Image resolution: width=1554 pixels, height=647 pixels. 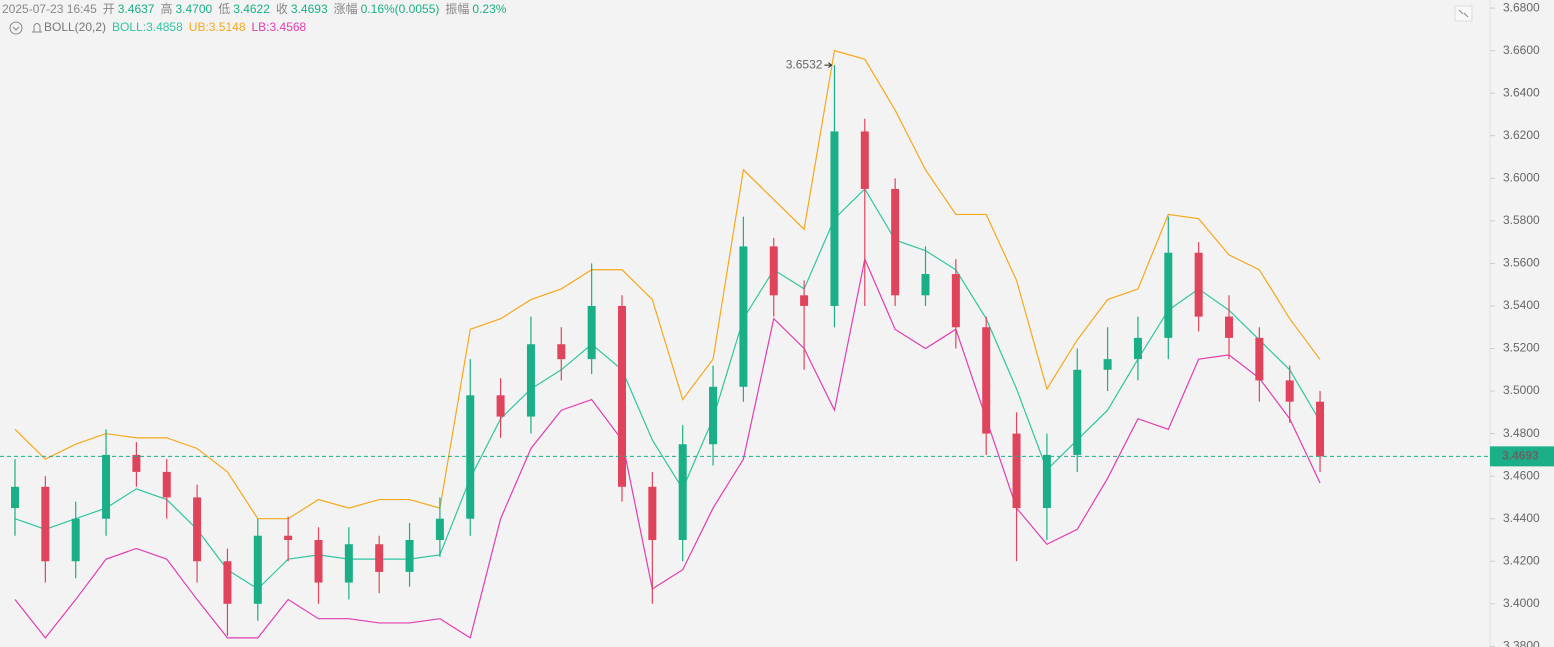 I want to click on y-tick-label: 3.6200, so click(x=1521, y=135).